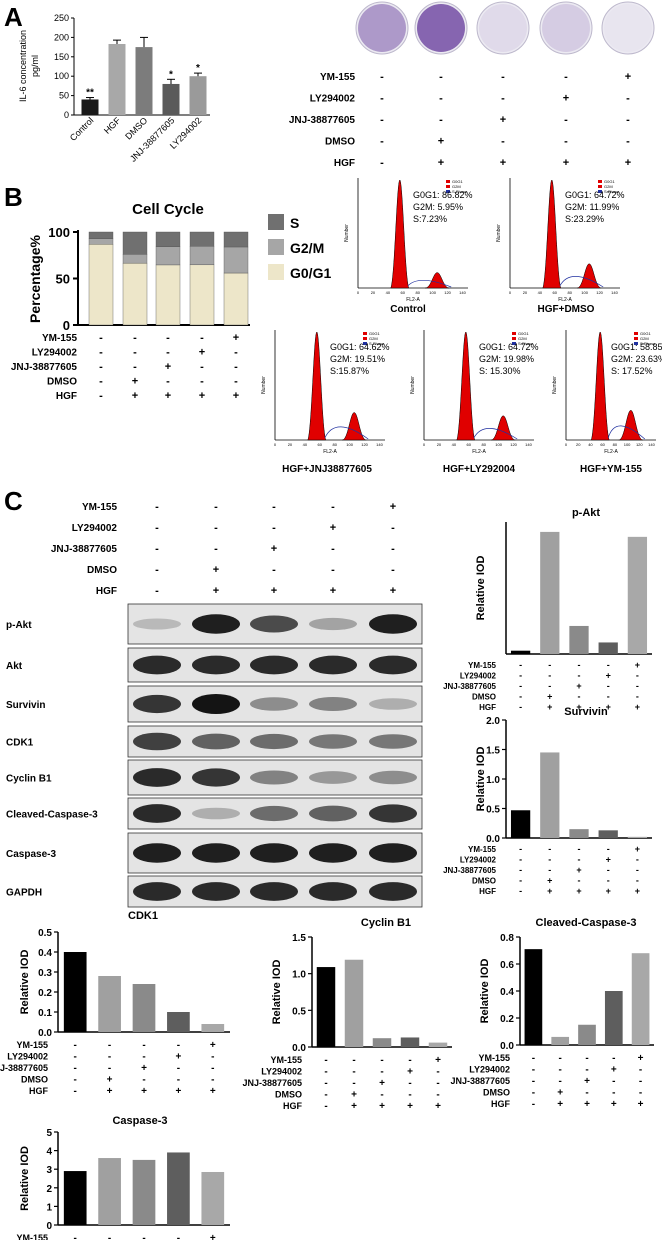 This screenshot has width=662, height=1240. Describe the element at coordinates (135, 382) in the screenshot. I see `b-matrix-cell-dmso-1: +` at that location.